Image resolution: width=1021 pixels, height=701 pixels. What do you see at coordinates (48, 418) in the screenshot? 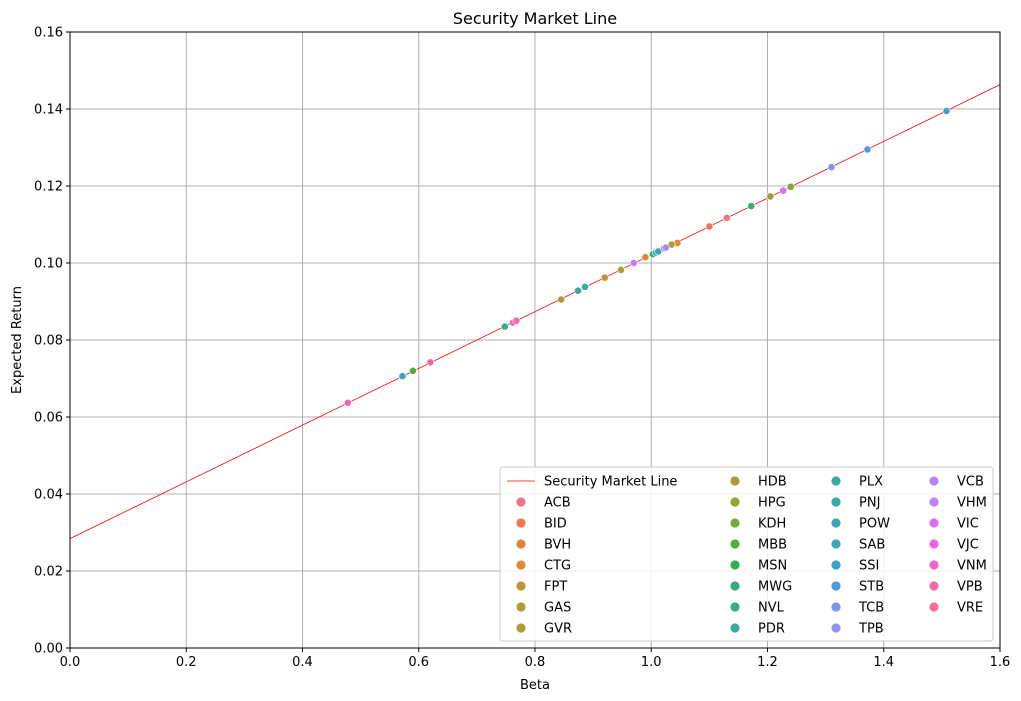
I see `y-tick-label: 0.06` at bounding box center [48, 418].